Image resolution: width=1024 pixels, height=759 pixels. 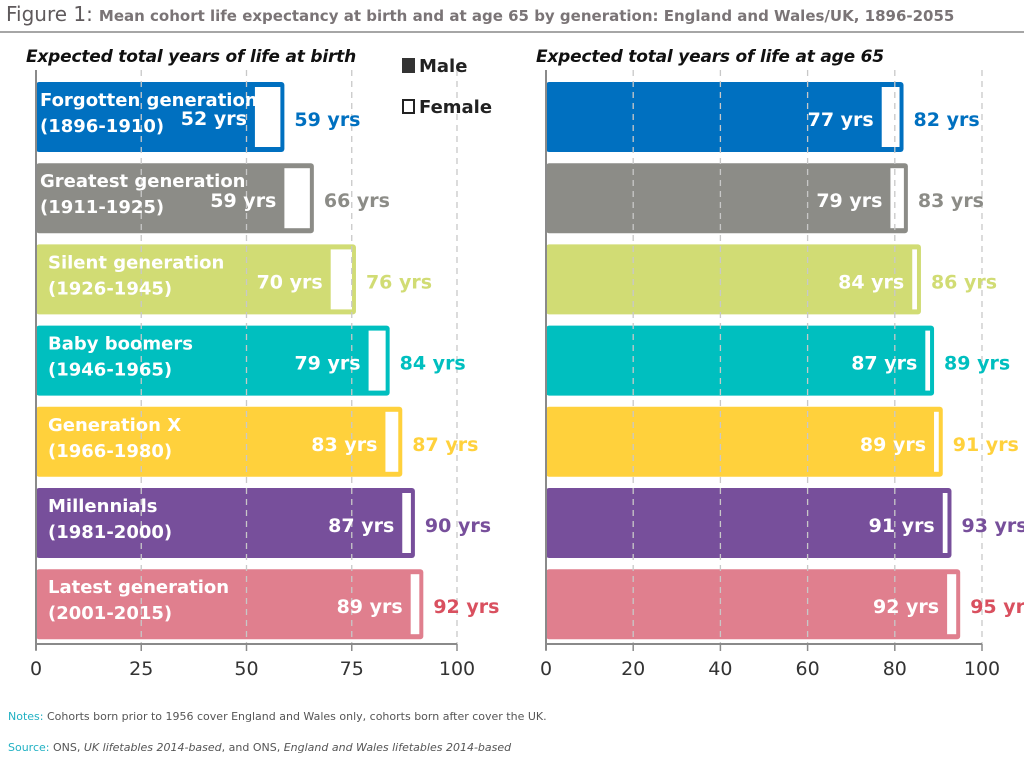 What do you see at coordinates (445, 445) in the screenshot?
I see `female-value-label-5: 87 yrs` at bounding box center [445, 445].